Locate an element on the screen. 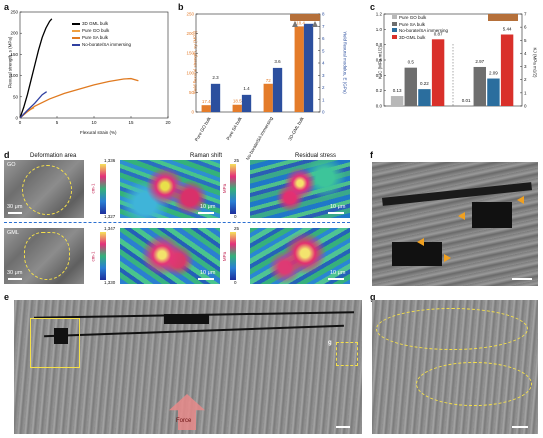 The width and height of the screenshot is (543, 438). bar-value-label: 0.5 is located at coordinates (411, 62).